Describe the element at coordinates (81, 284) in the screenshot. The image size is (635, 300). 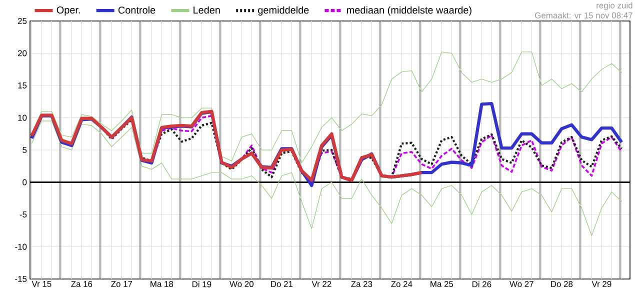
I see `x-tick-label: Za 16` at that location.